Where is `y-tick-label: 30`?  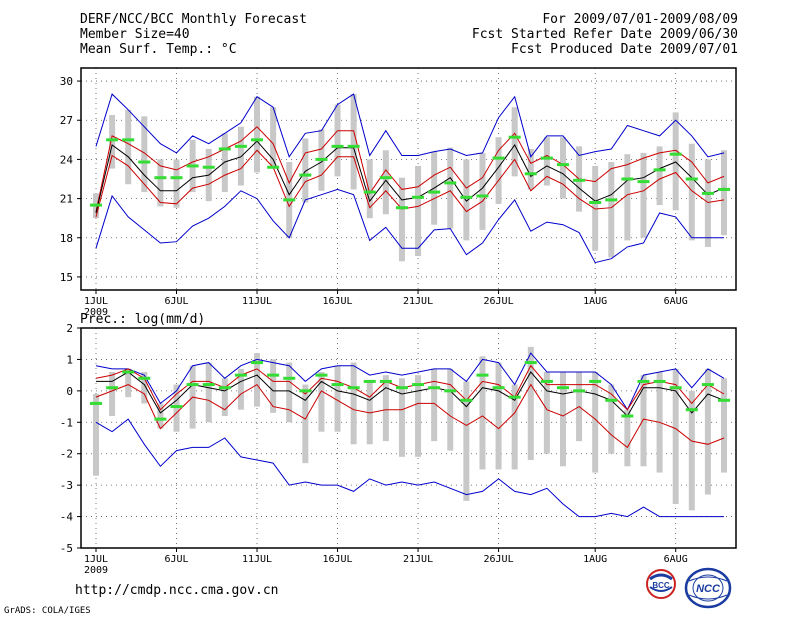
y-tick-label: 30 is located at coordinates (66, 81).